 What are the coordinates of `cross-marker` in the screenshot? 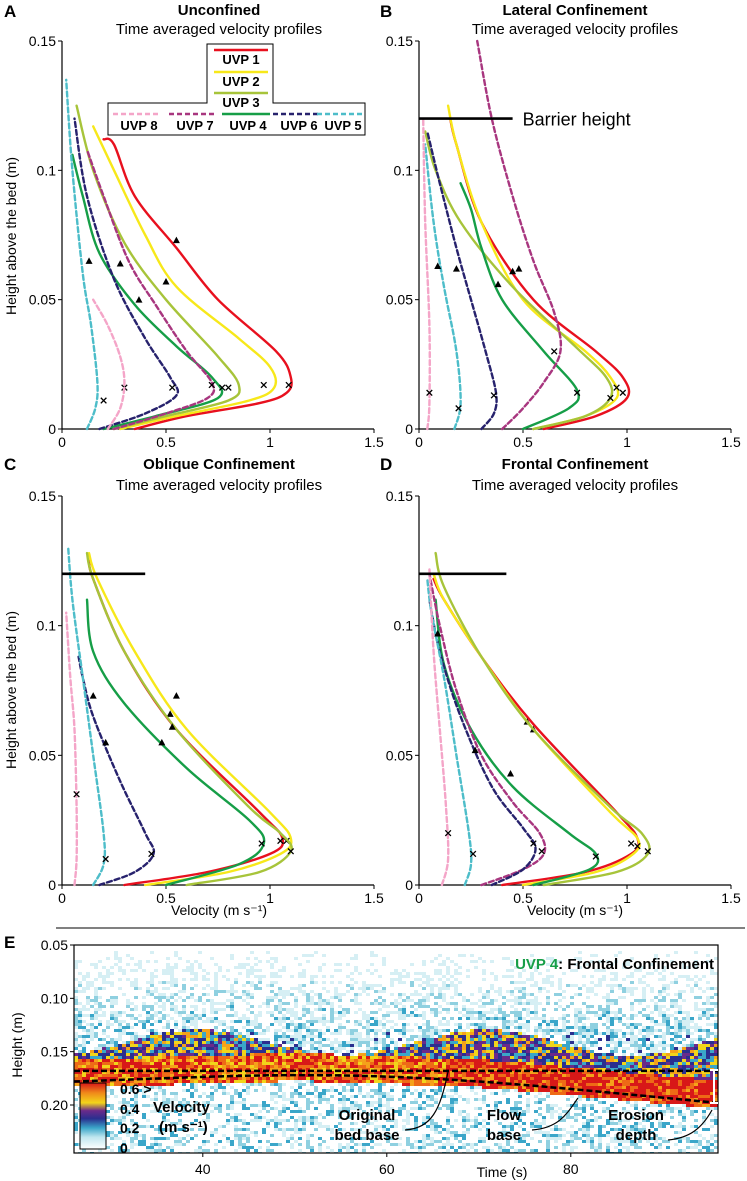 It's located at (448, 833).